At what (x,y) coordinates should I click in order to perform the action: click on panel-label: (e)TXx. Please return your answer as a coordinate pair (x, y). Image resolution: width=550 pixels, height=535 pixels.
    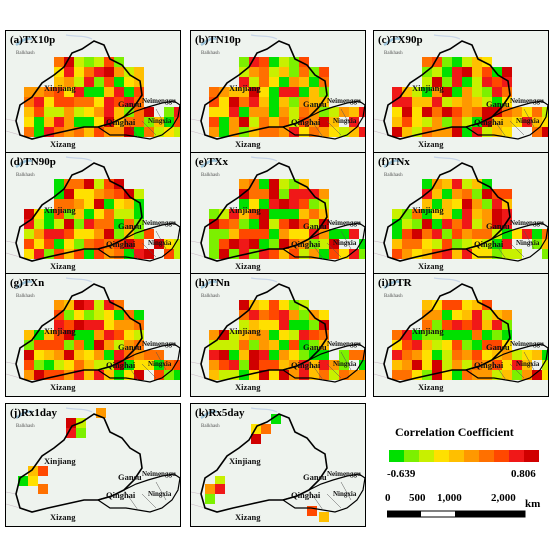
    Looking at the image, I should click on (211, 162).